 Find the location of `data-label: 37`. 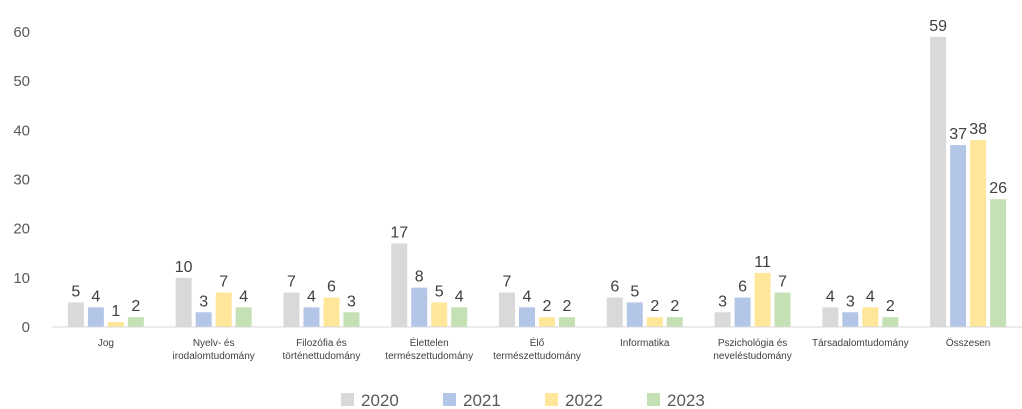

data-label: 37 is located at coordinates (958, 134).